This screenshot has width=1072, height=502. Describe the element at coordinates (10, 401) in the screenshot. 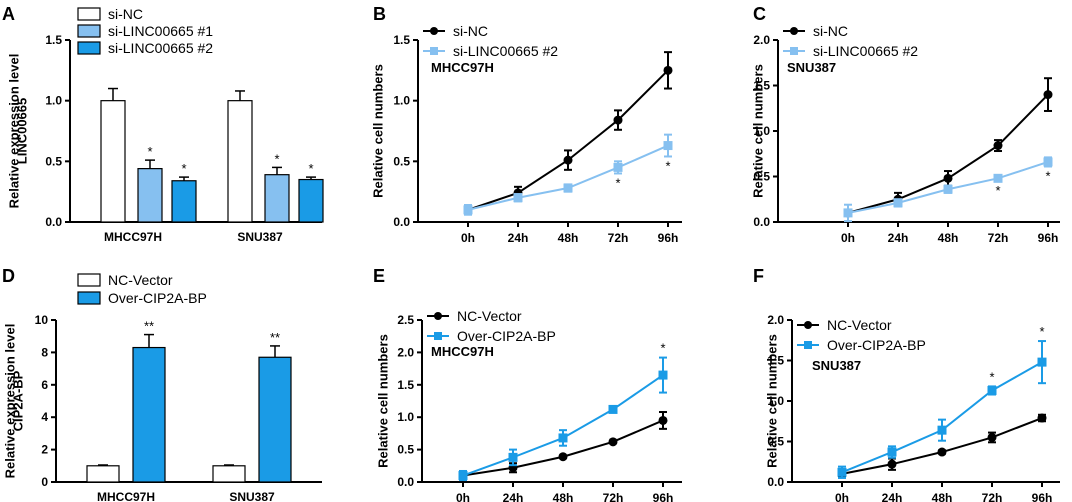

I see `y-axis-label: Relative expression level` at that location.